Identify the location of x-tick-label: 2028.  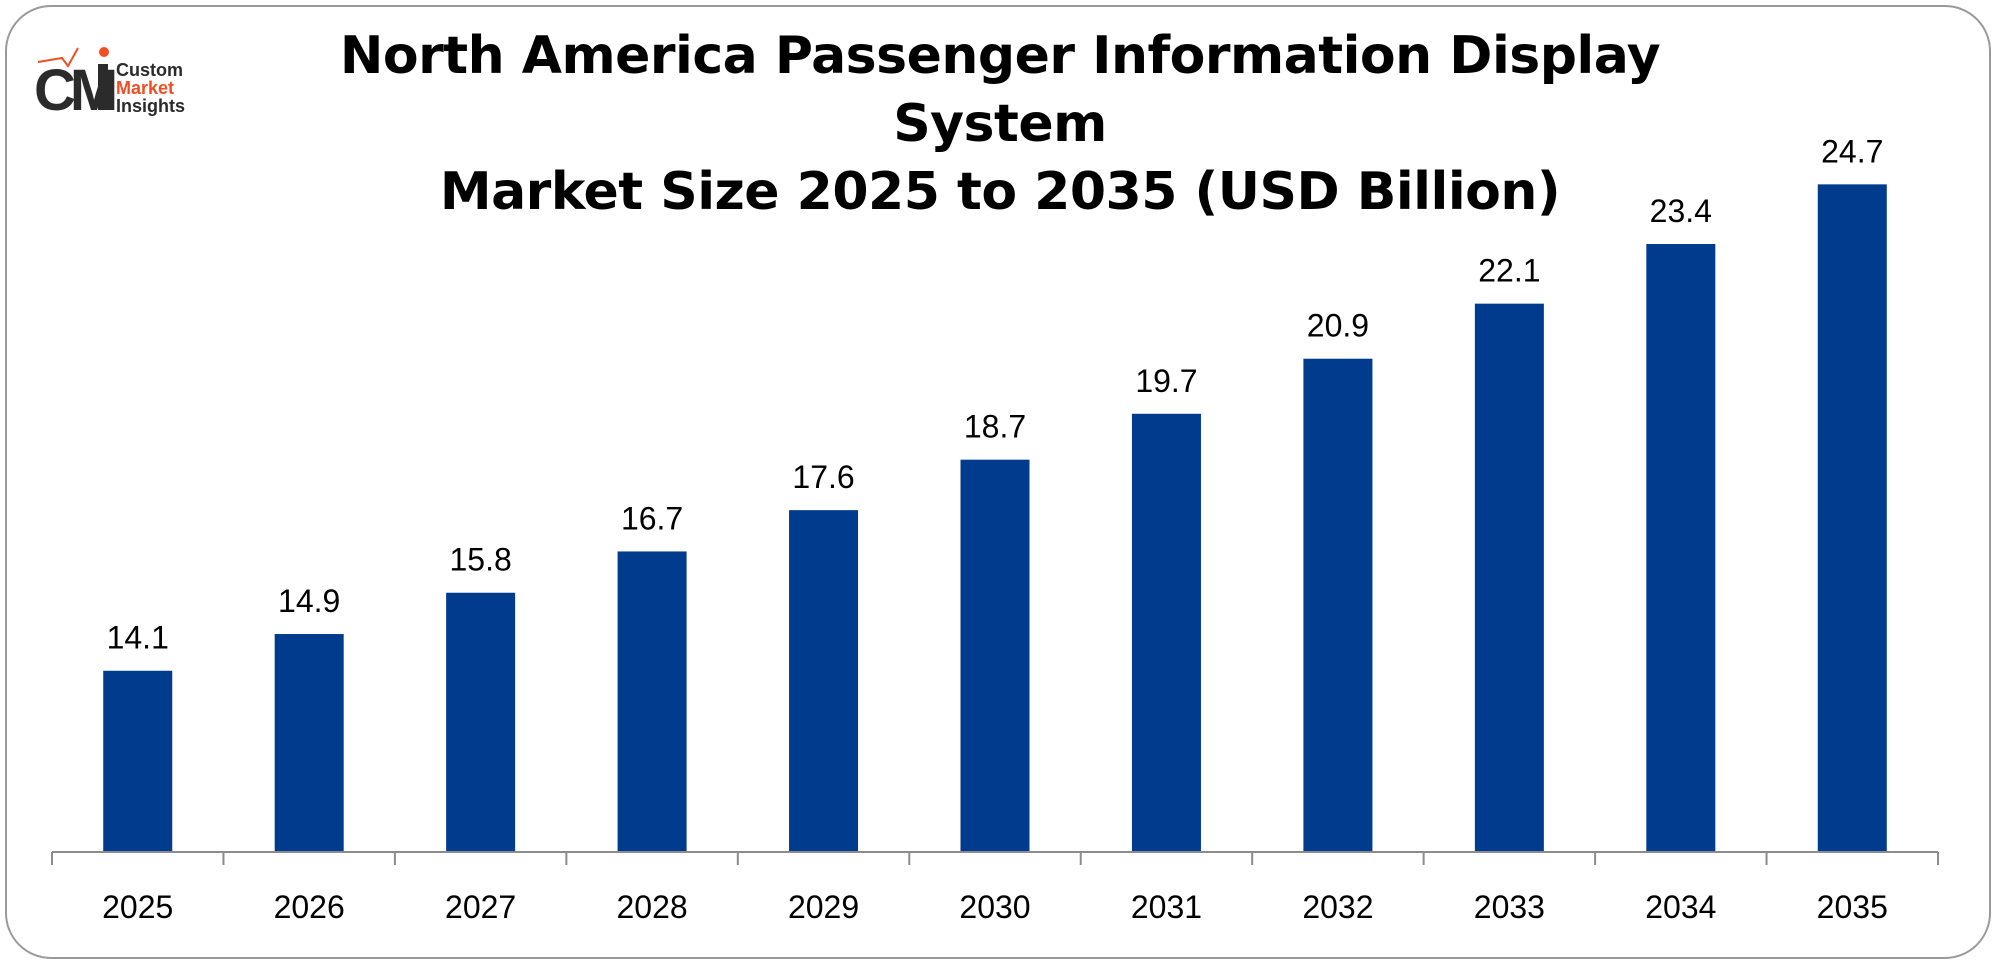
(651, 907).